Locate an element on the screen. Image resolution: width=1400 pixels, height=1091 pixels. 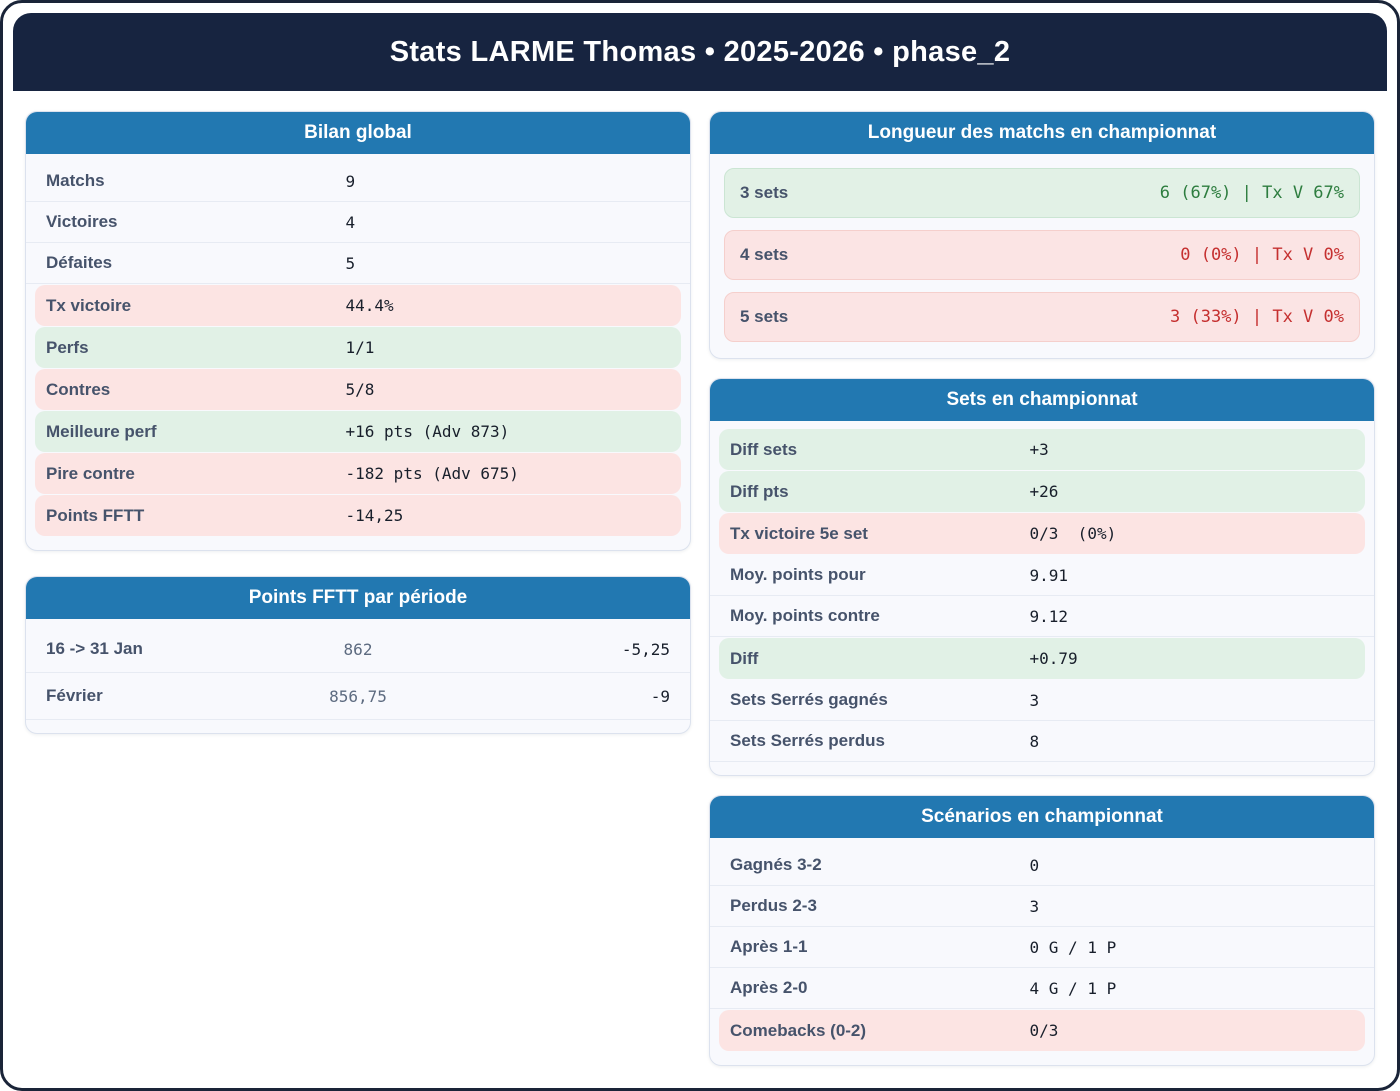
stat-value: 5/8 is located at coordinates (360, 389).